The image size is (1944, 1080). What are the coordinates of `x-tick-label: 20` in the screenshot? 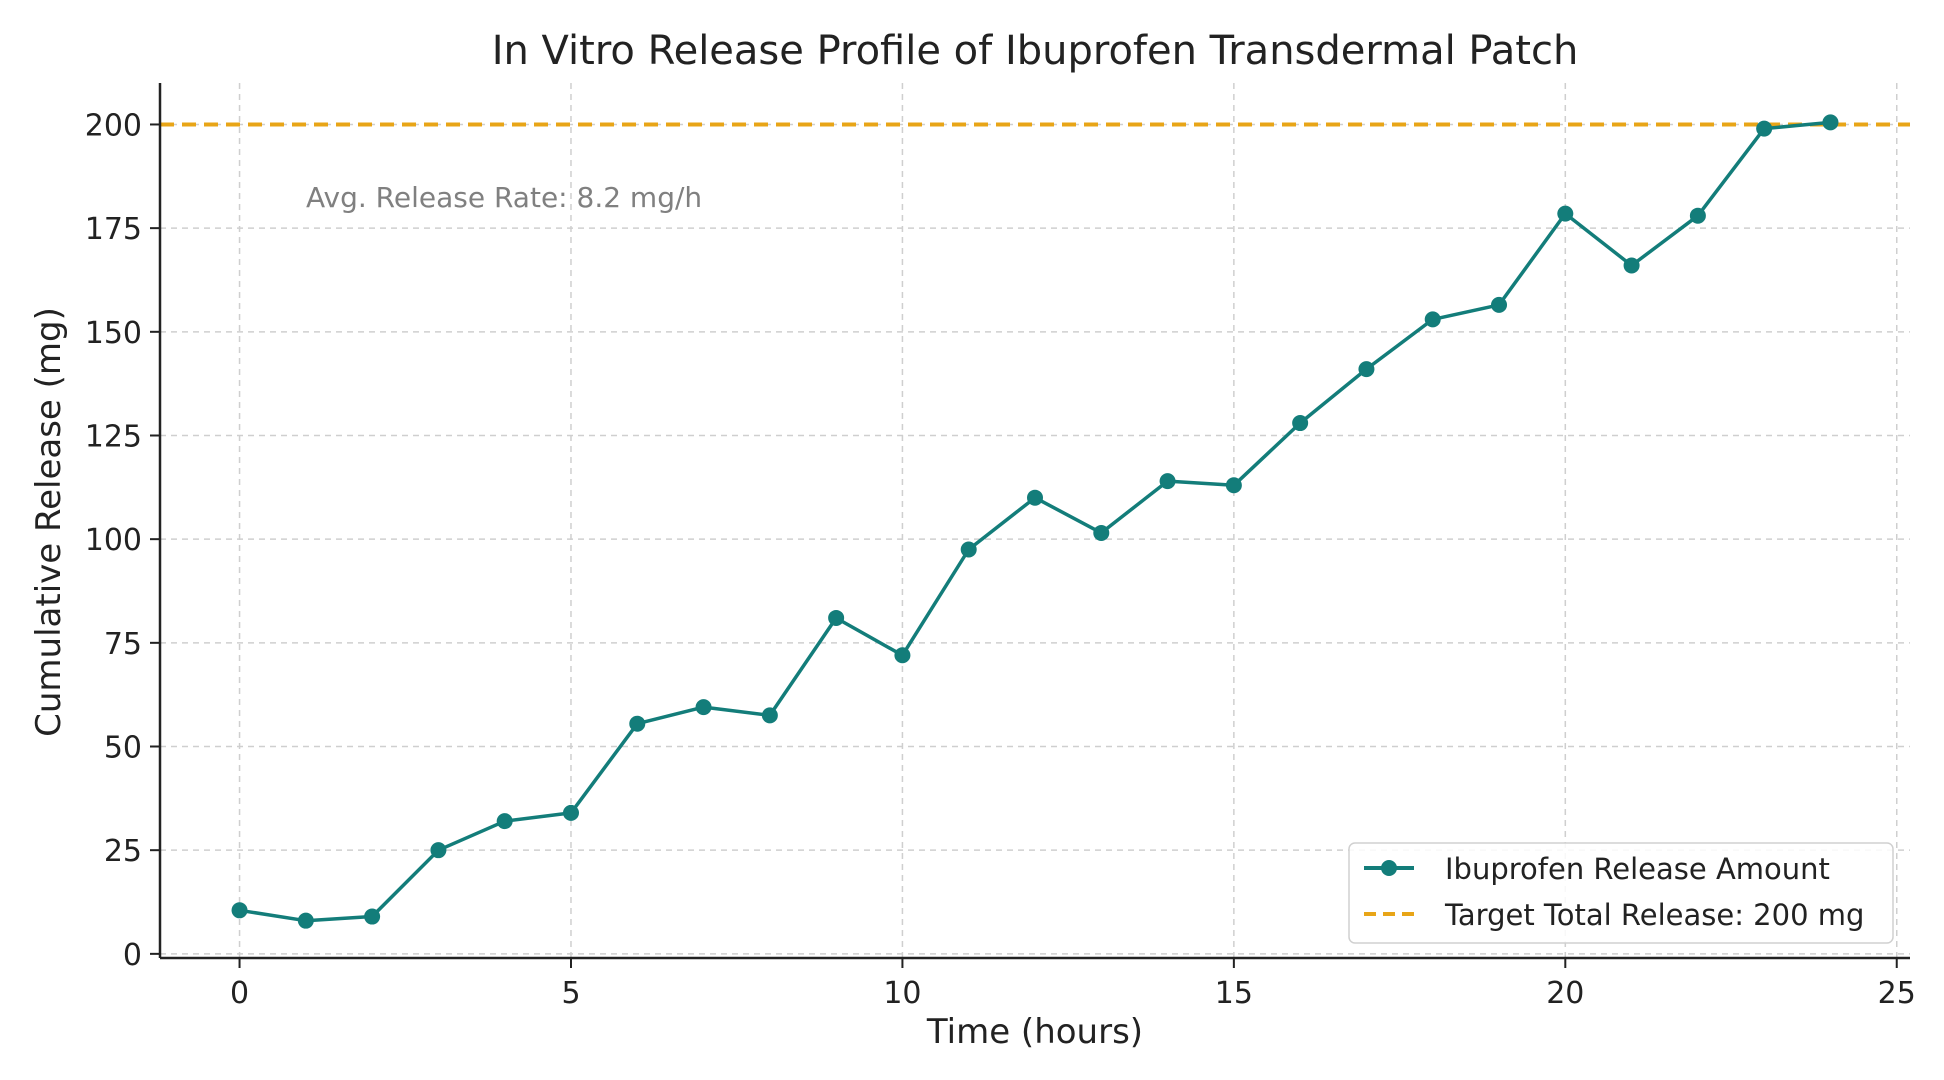 It's located at (1565, 993).